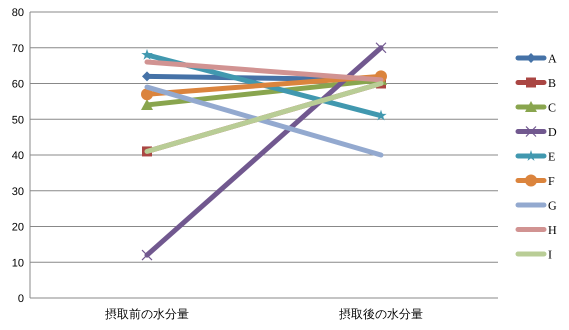 This screenshot has width=569, height=330. Describe the element at coordinates (550, 255) in the screenshot. I see `legend-label: I` at that location.